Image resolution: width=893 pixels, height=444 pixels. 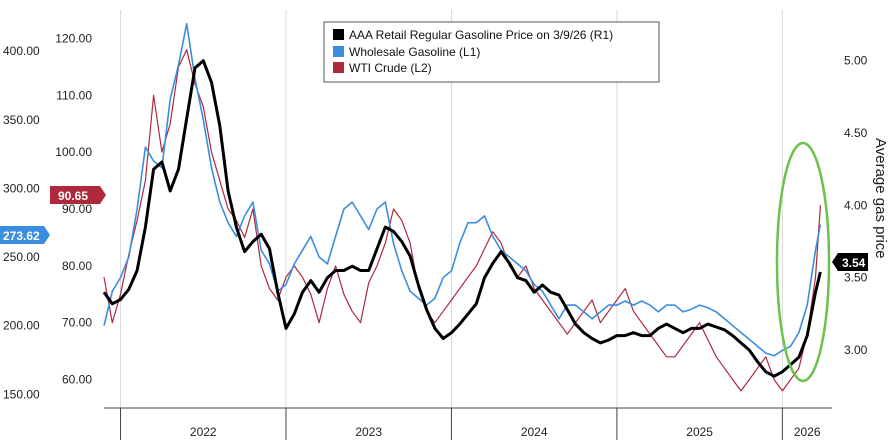 I want to click on left-axis-l2-ticks: 60.00 70.00 80.00 90.00 100.00 110.00 120.00, so click(x=73, y=208).